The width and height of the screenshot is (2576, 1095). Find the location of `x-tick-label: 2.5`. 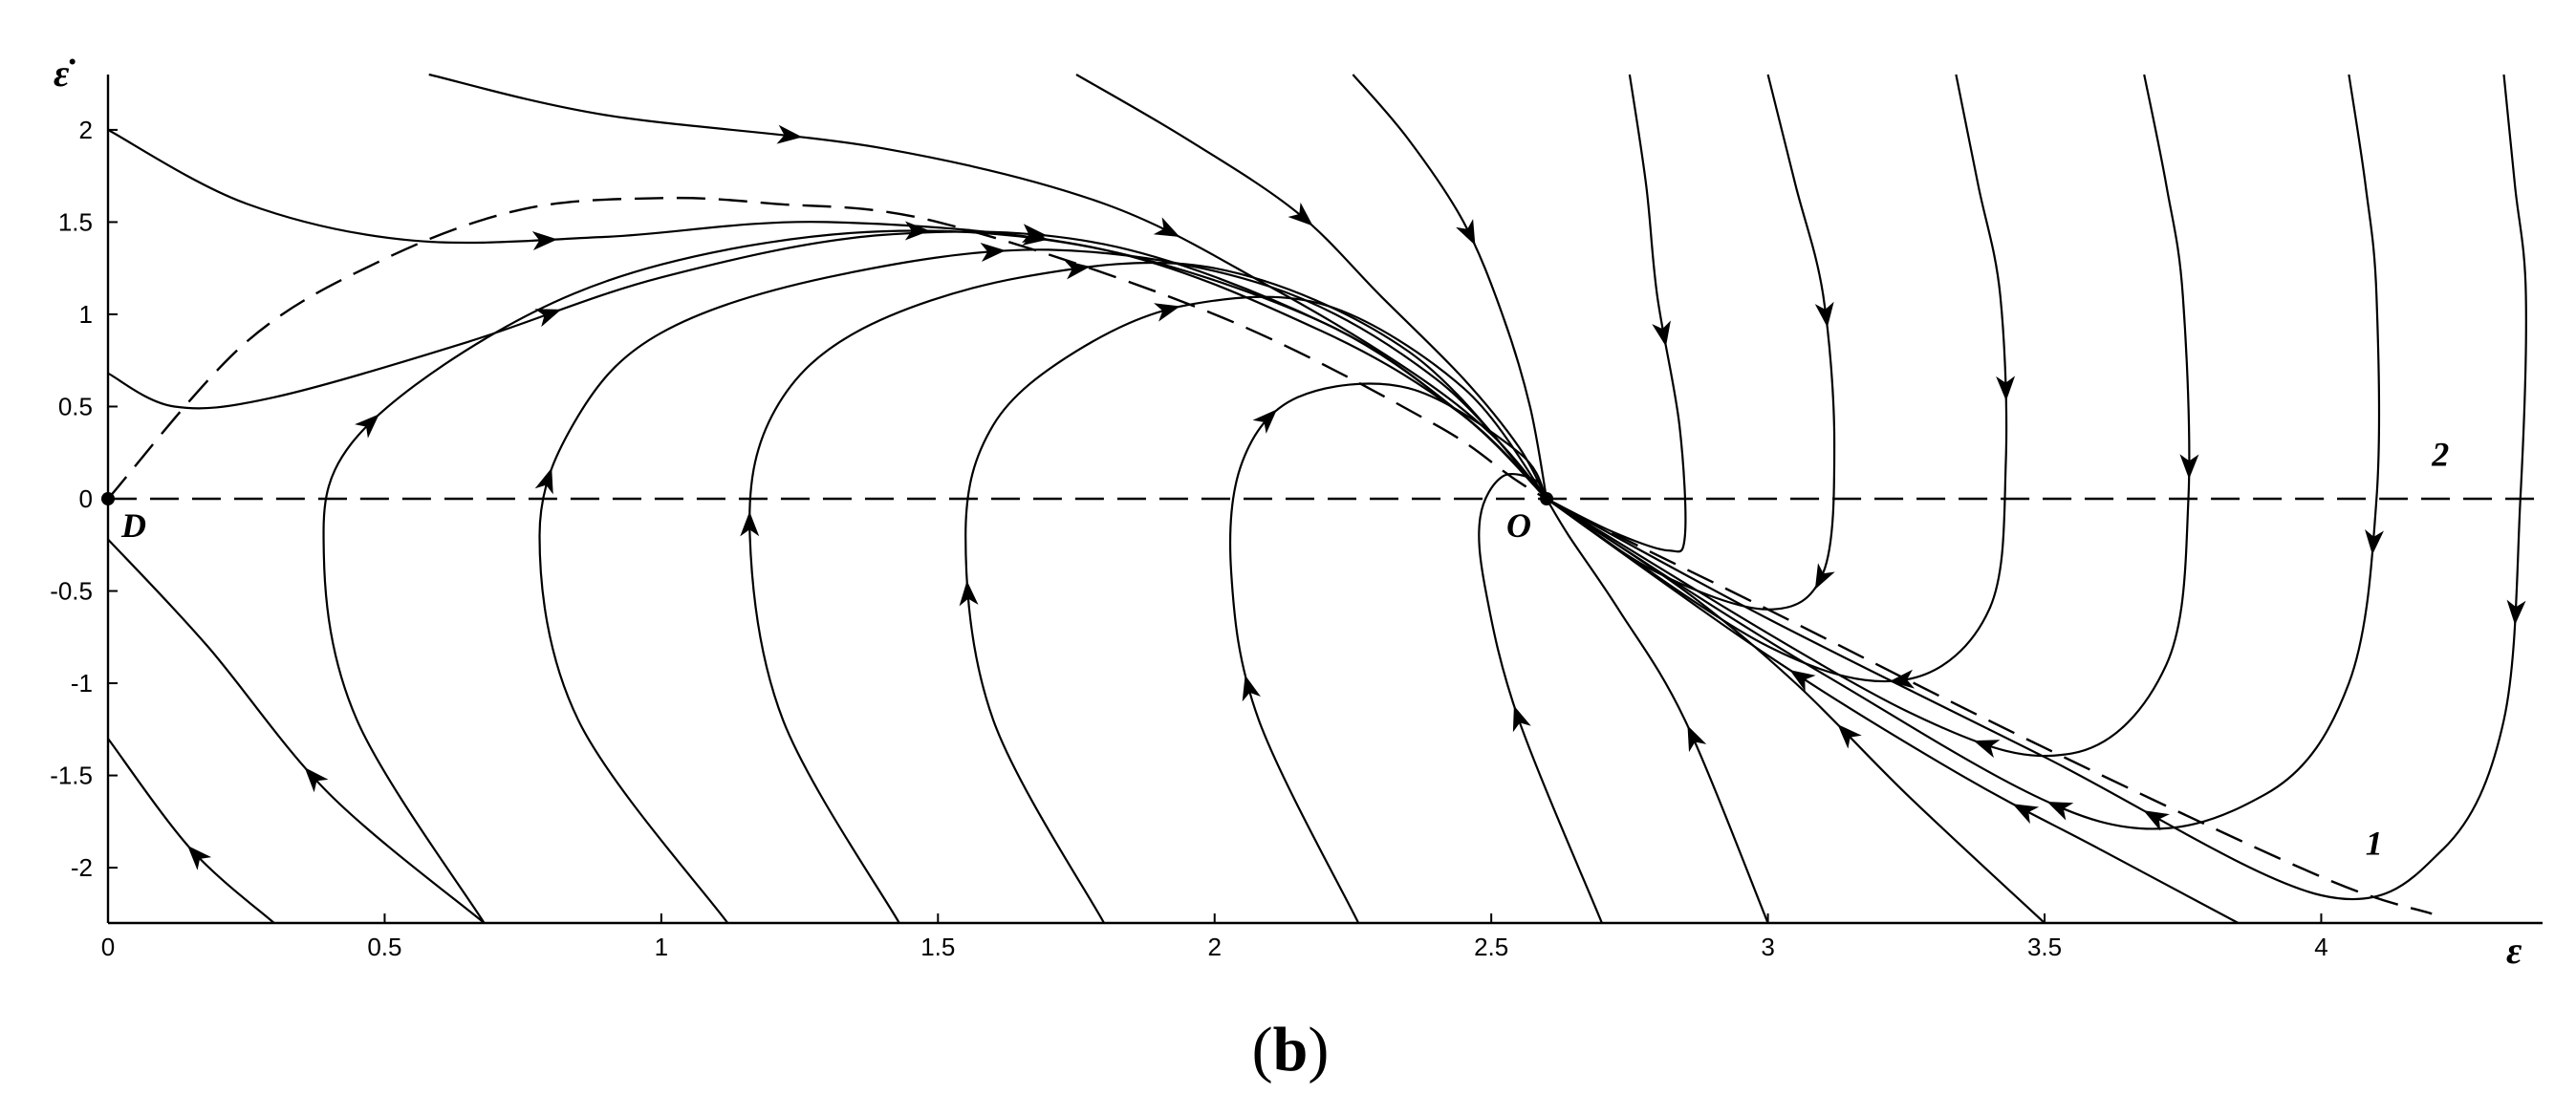

x-tick-label: 2.5 is located at coordinates (1491, 947).